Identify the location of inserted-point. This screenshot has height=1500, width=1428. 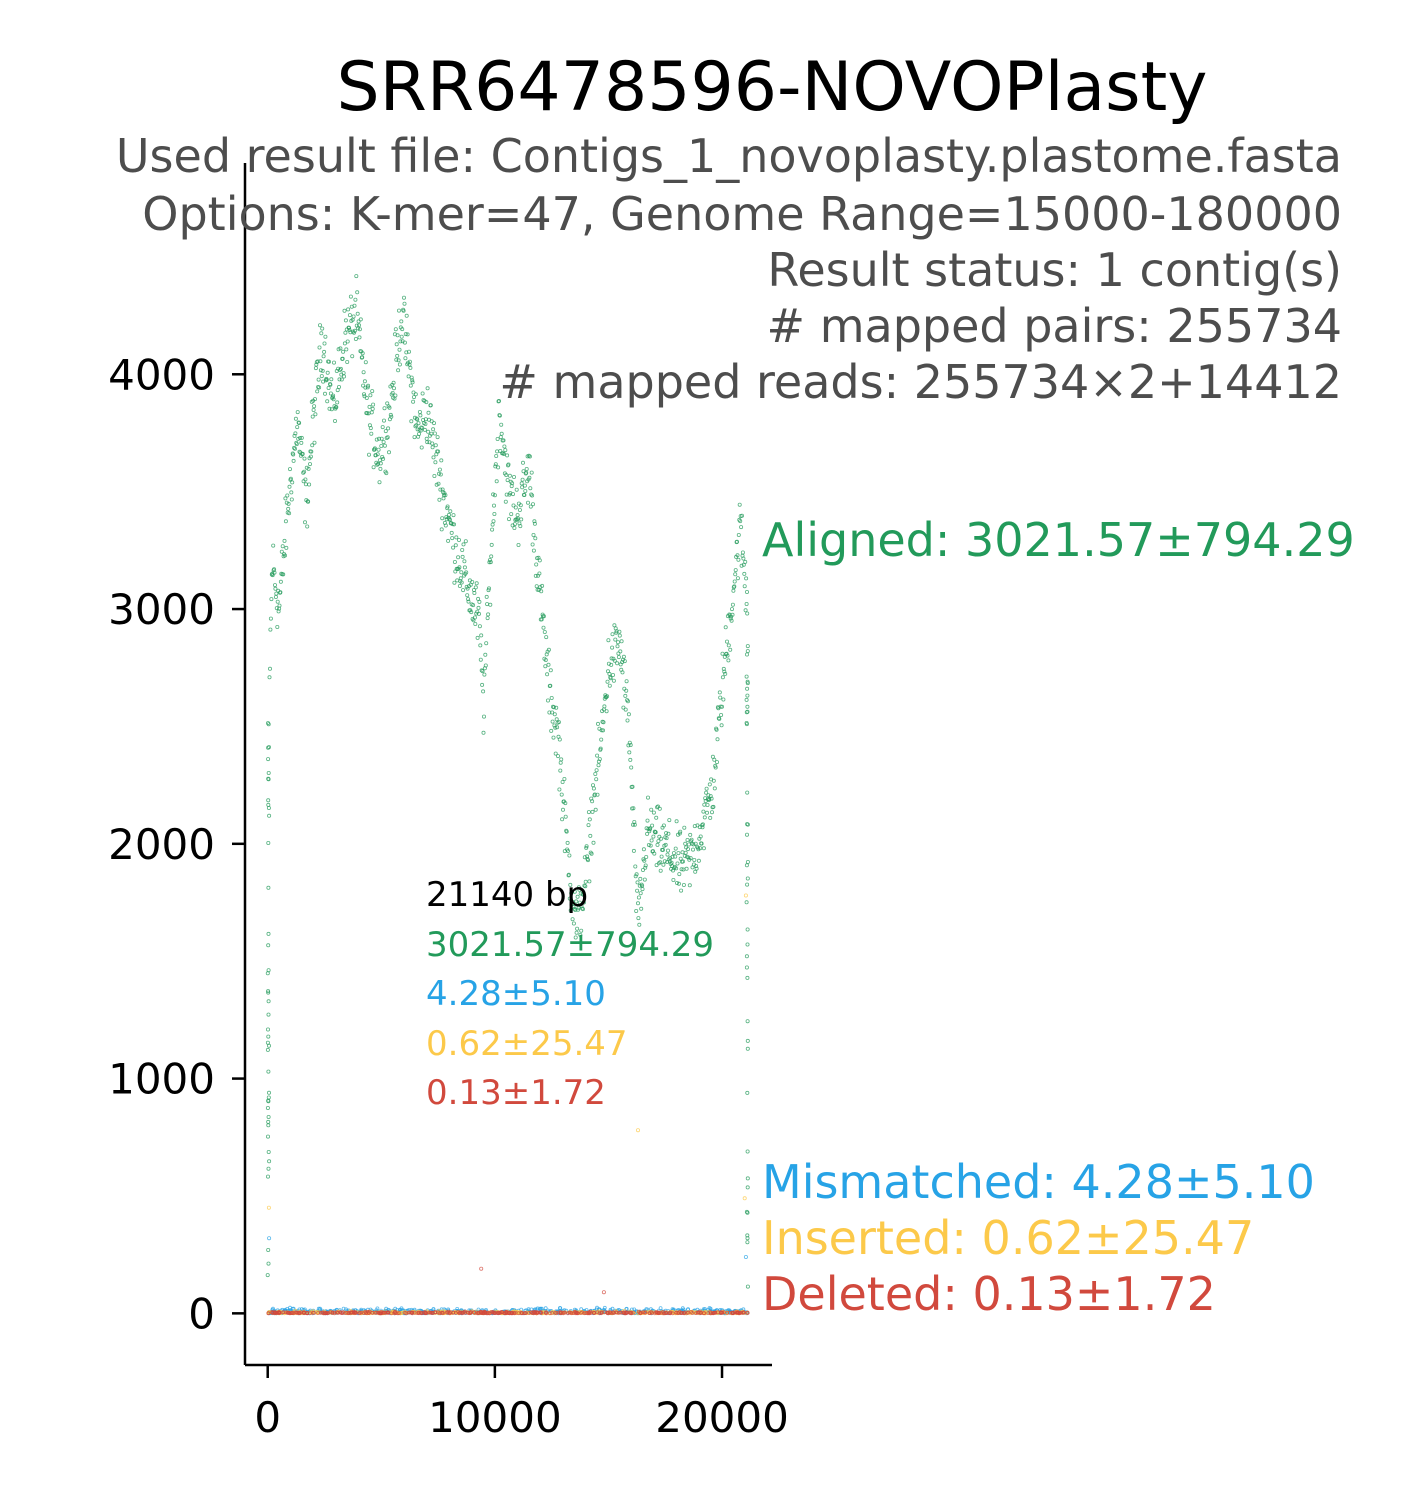
(744, 1198).